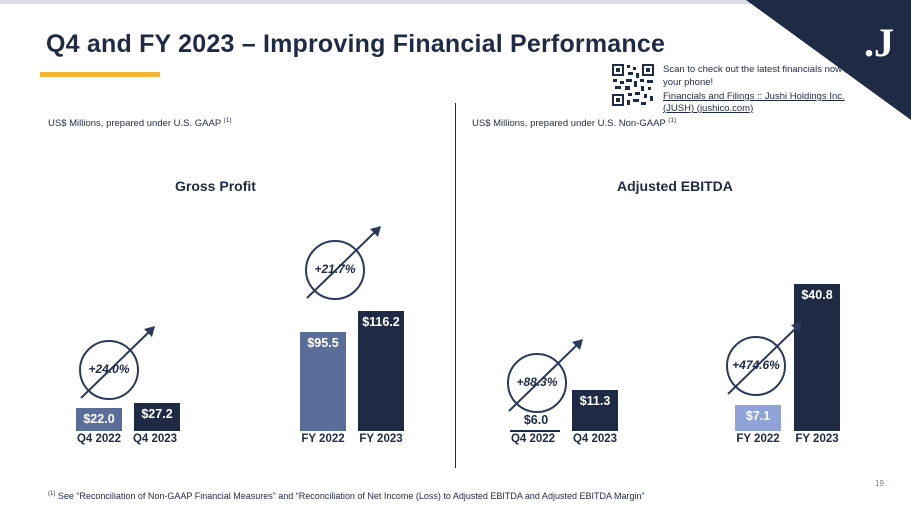 The height and width of the screenshot is (512, 911). I want to click on gross-profit-growth-label: +24.0%, so click(109, 369).